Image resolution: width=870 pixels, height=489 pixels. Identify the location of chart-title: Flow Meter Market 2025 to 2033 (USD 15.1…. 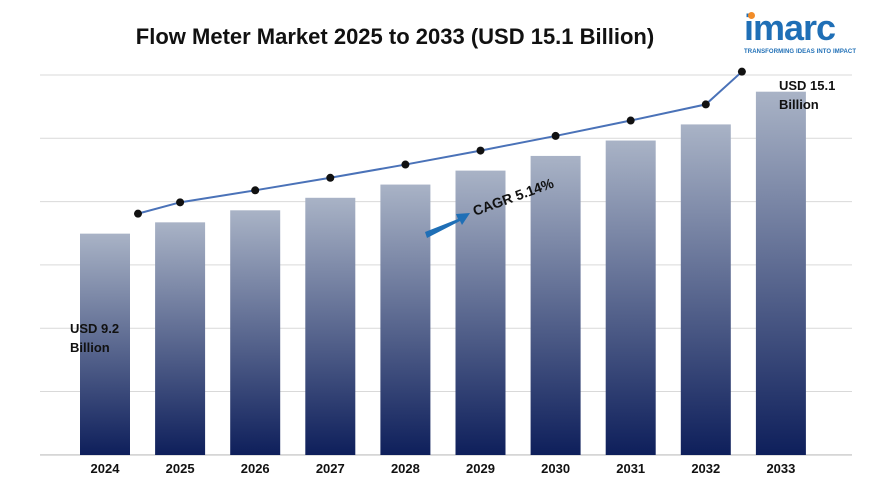
(395, 36).